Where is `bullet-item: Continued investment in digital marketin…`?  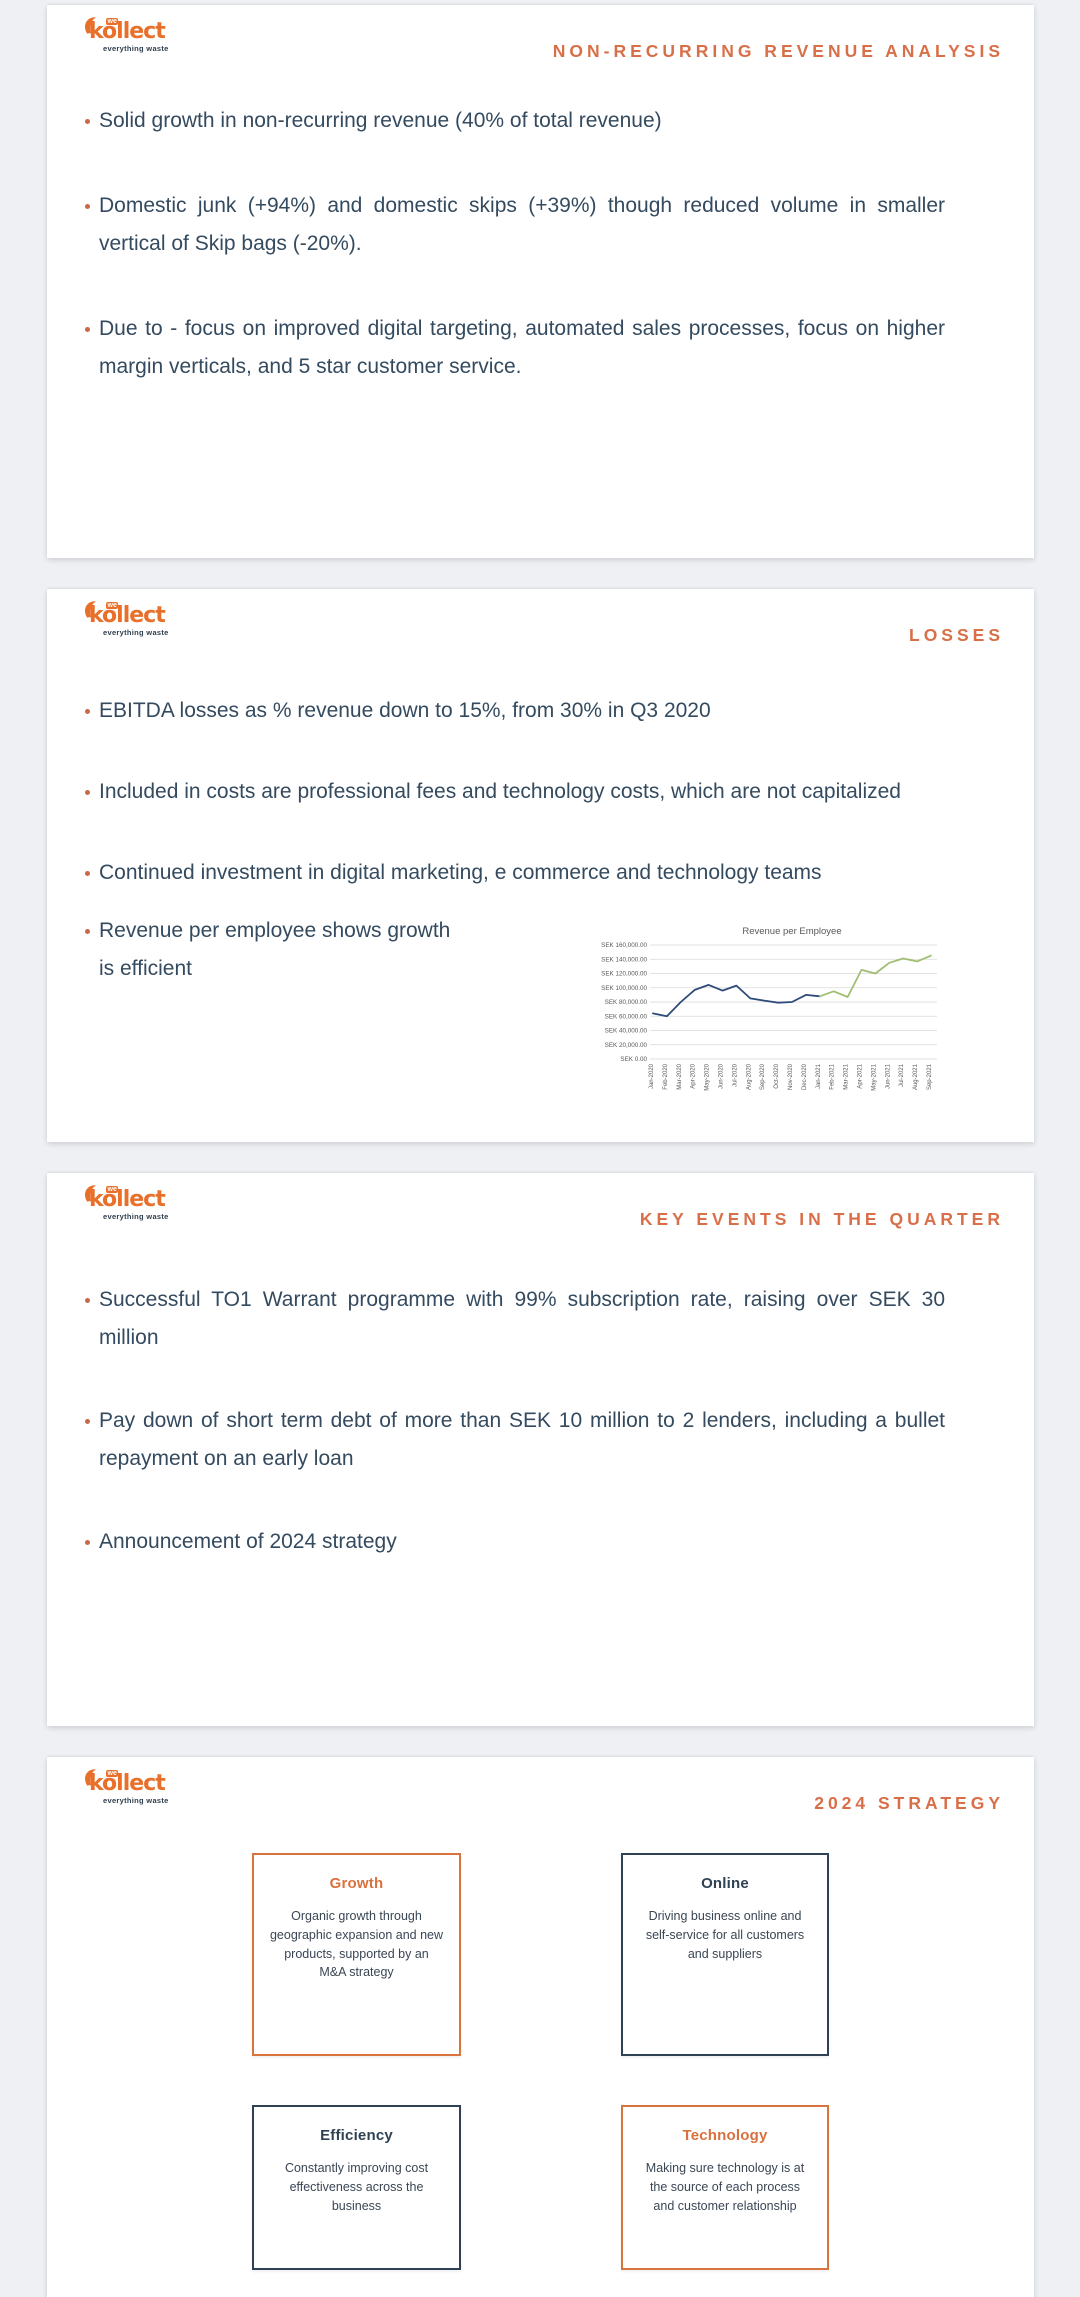
bullet-item: Continued investment in digital marketin… is located at coordinates (515, 873).